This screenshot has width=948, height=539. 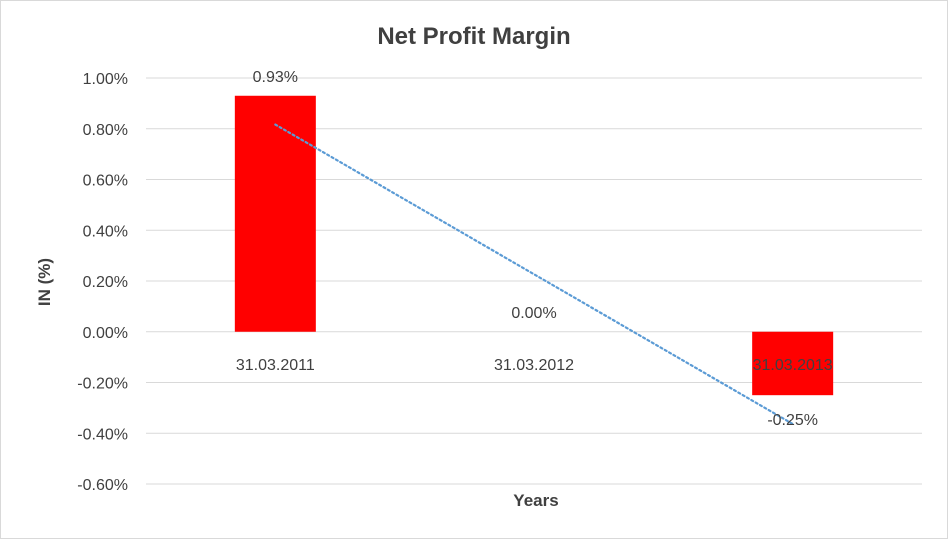 What do you see at coordinates (792, 420) in the screenshot?
I see `data-label: -0.25%` at bounding box center [792, 420].